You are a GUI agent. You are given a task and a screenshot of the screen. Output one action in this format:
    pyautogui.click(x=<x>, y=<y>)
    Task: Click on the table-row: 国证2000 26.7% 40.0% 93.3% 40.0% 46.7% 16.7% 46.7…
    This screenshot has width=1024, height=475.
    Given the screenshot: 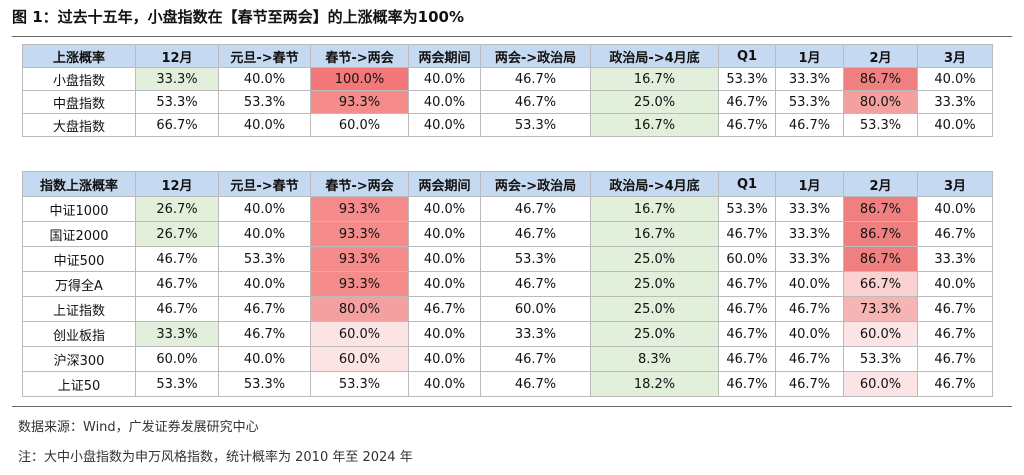 What is the action you would take?
    pyautogui.click(x=507, y=234)
    